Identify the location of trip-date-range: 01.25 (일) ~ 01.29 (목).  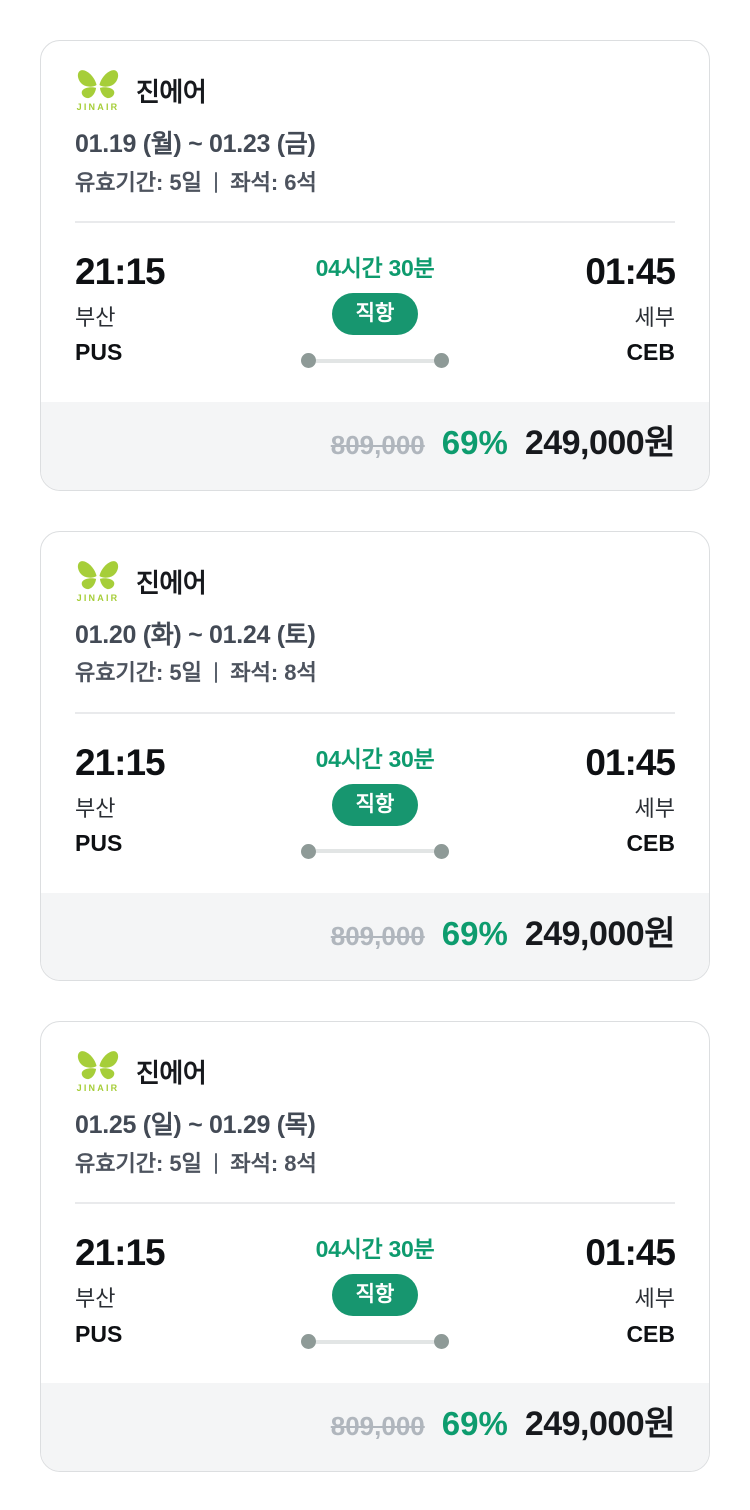
(195, 1125).